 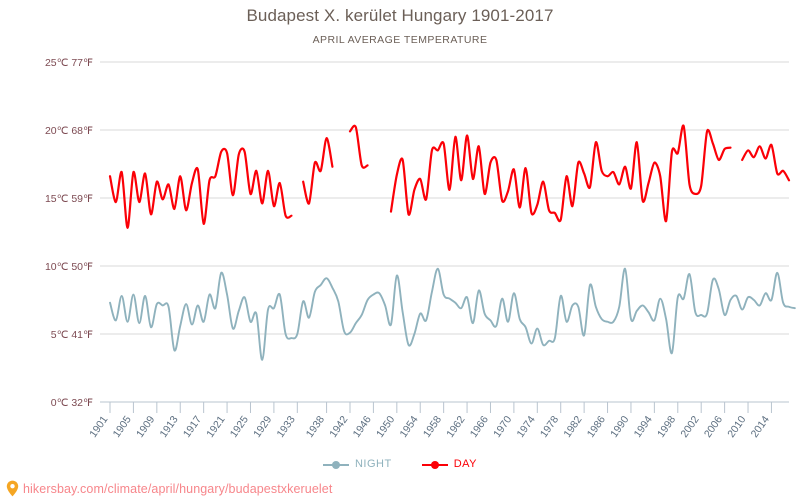 What do you see at coordinates (455, 427) in the screenshot?
I see `x-axis-tick-label: 1962` at bounding box center [455, 427].